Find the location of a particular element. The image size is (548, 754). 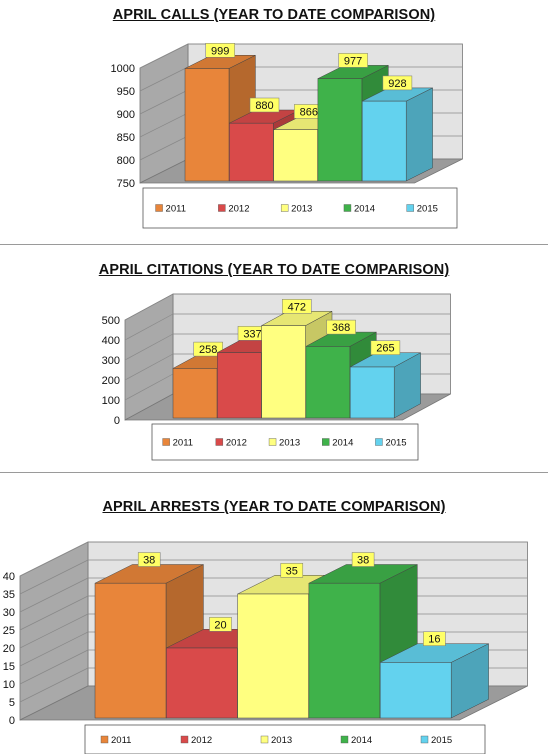

data-label: 20 is located at coordinates (220, 625).